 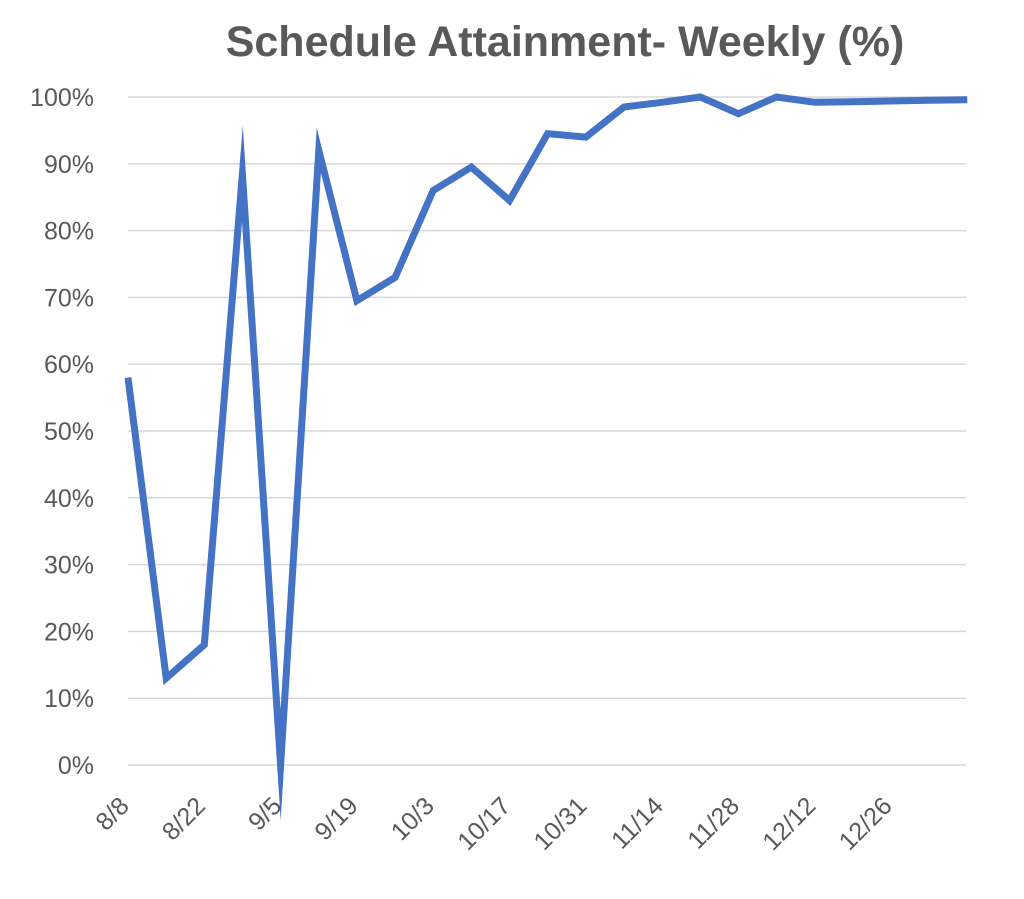 What do you see at coordinates (69, 365) in the screenshot?
I see `y-tick-label: 60%` at bounding box center [69, 365].